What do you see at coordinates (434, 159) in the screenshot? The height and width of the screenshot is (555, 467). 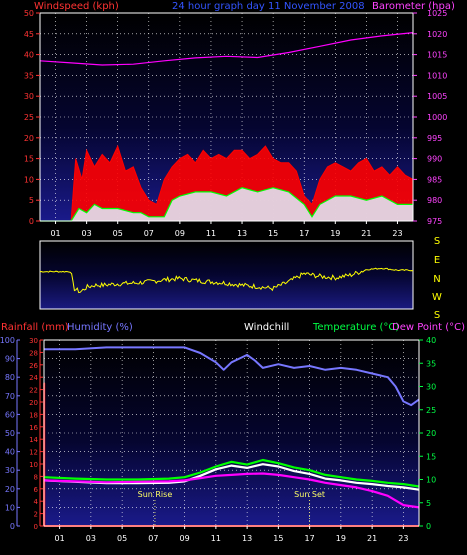 I see `barometer-tick-label: 990` at bounding box center [434, 159].